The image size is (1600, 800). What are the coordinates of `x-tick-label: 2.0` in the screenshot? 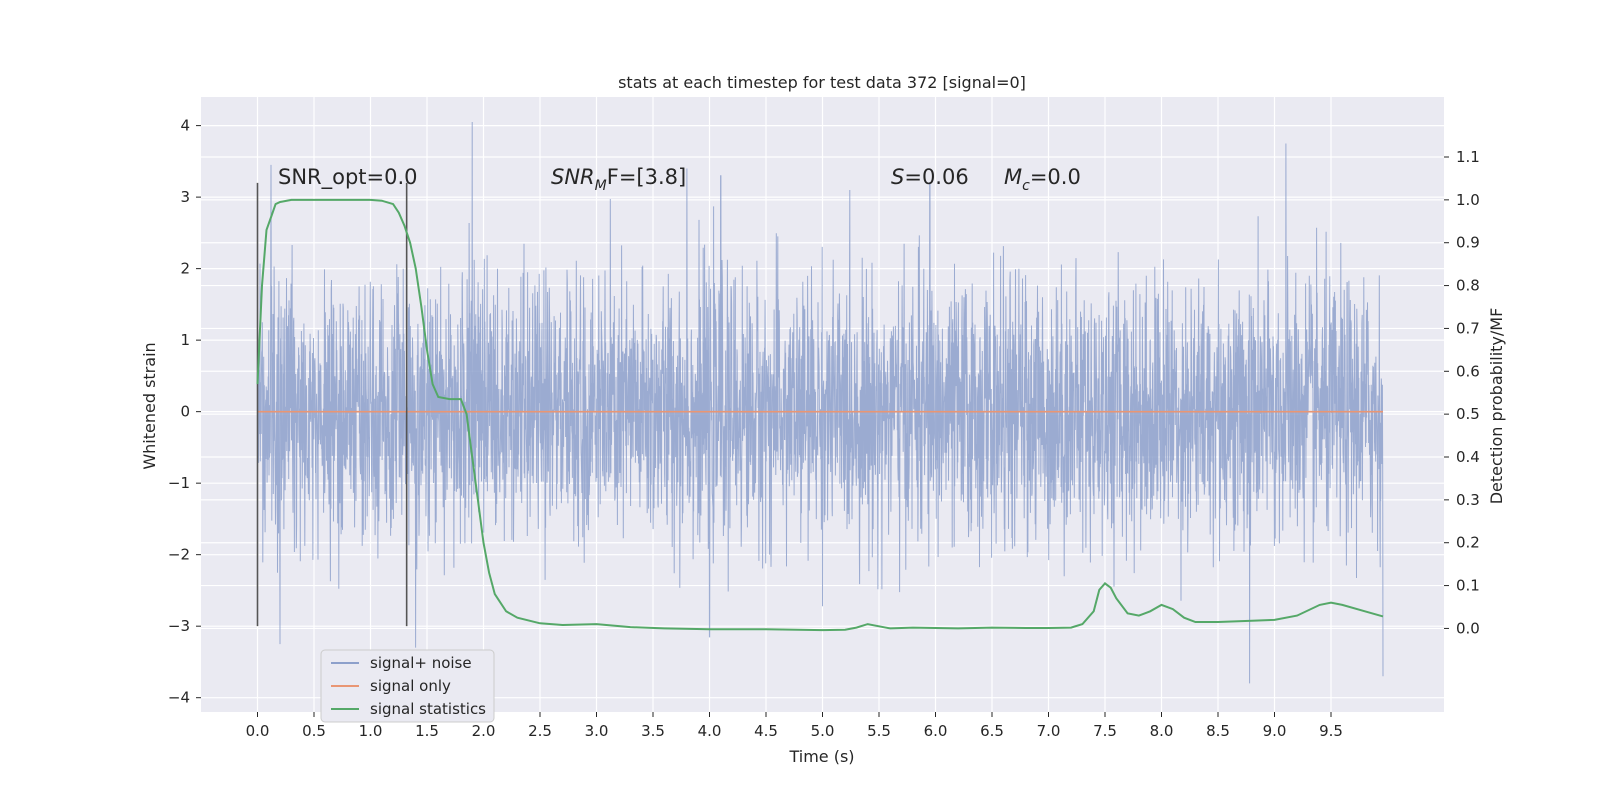 It's located at (484, 731).